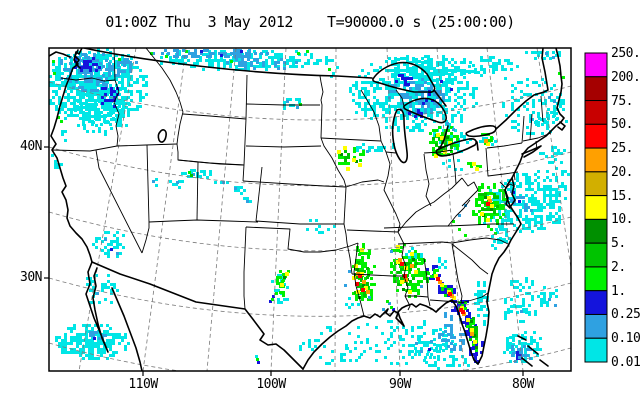 The image size is (640, 400). I want to click on x-tick-label: 100W, so click(271, 384).